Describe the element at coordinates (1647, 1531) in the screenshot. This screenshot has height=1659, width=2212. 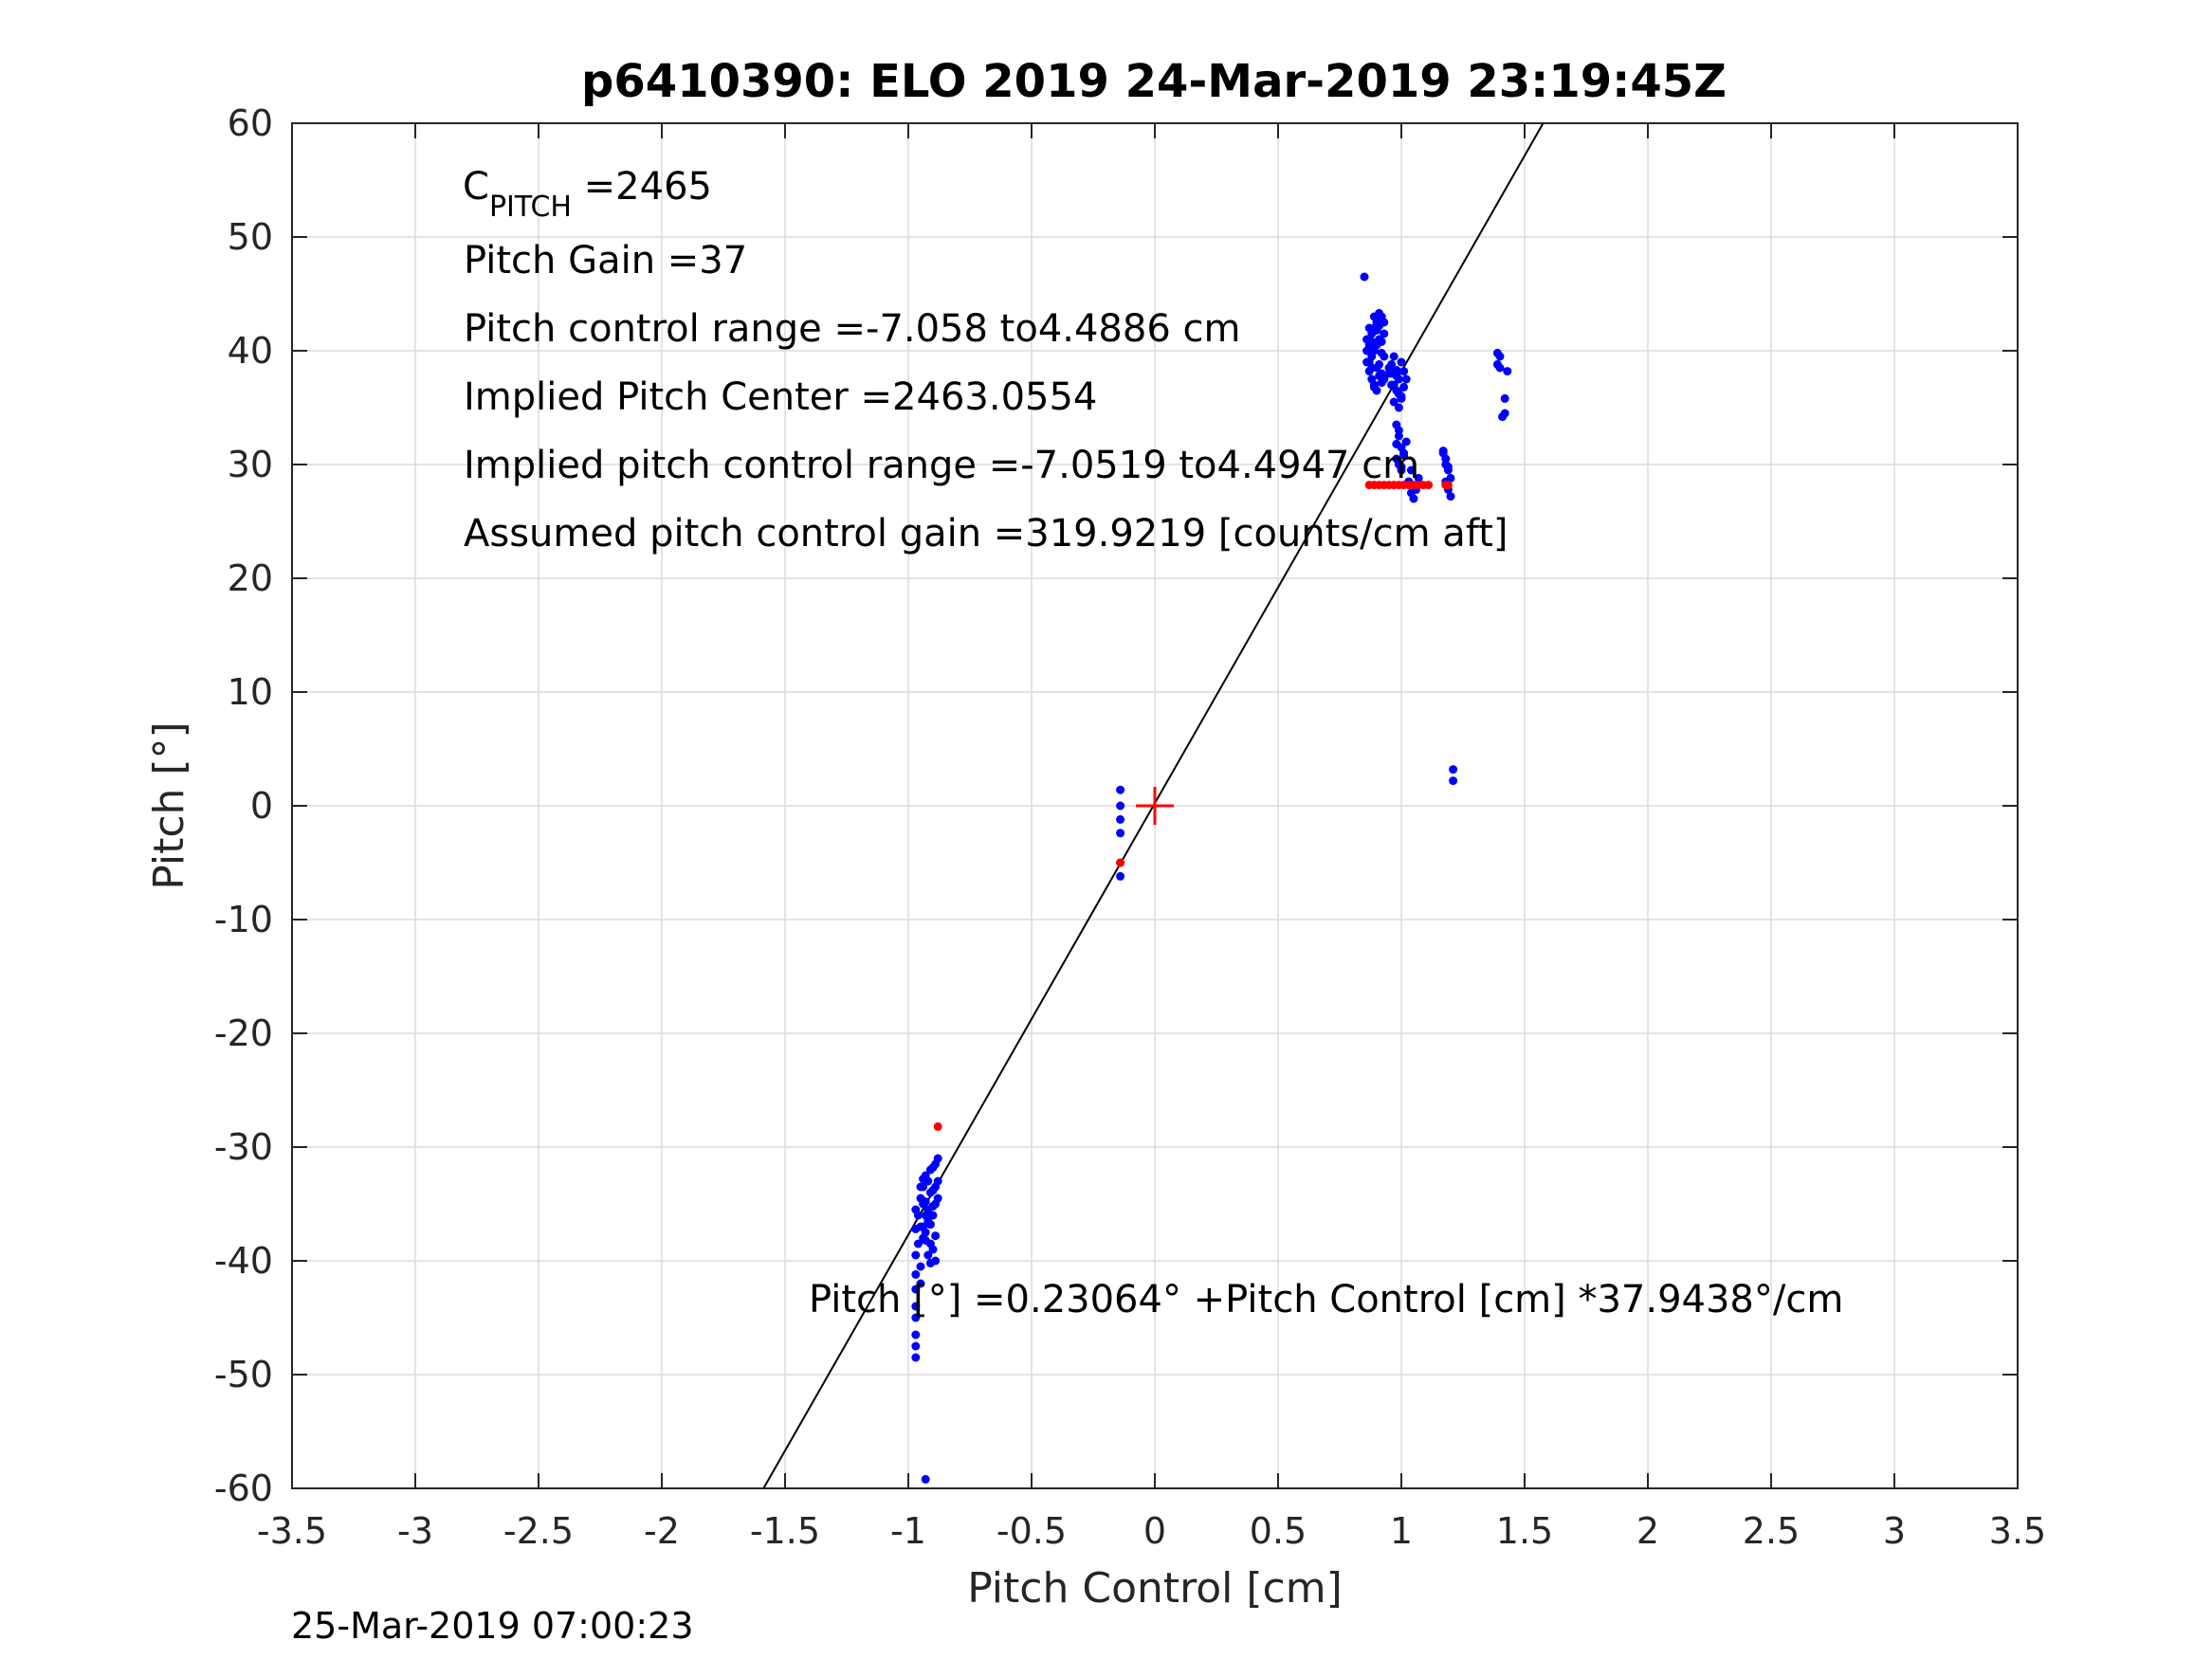
I see `x-tick-label: 2` at that location.